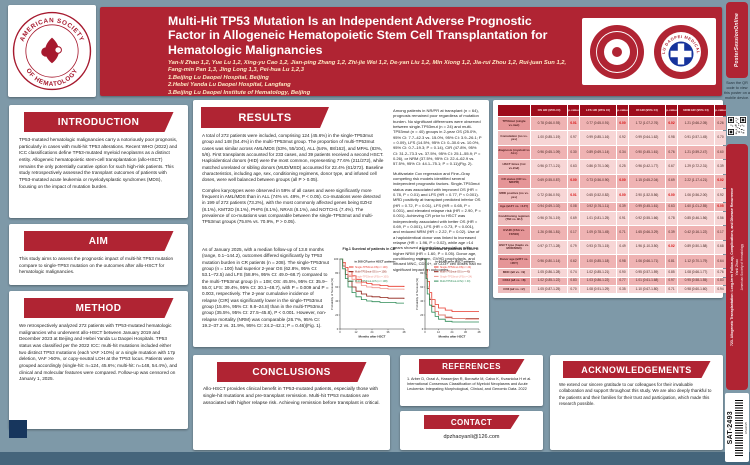 Image resolution: width=750 pixels, height=465 pixels. I want to click on hazard-ratio-cell: 0.96 (0.77-1.21), so click(549, 167).